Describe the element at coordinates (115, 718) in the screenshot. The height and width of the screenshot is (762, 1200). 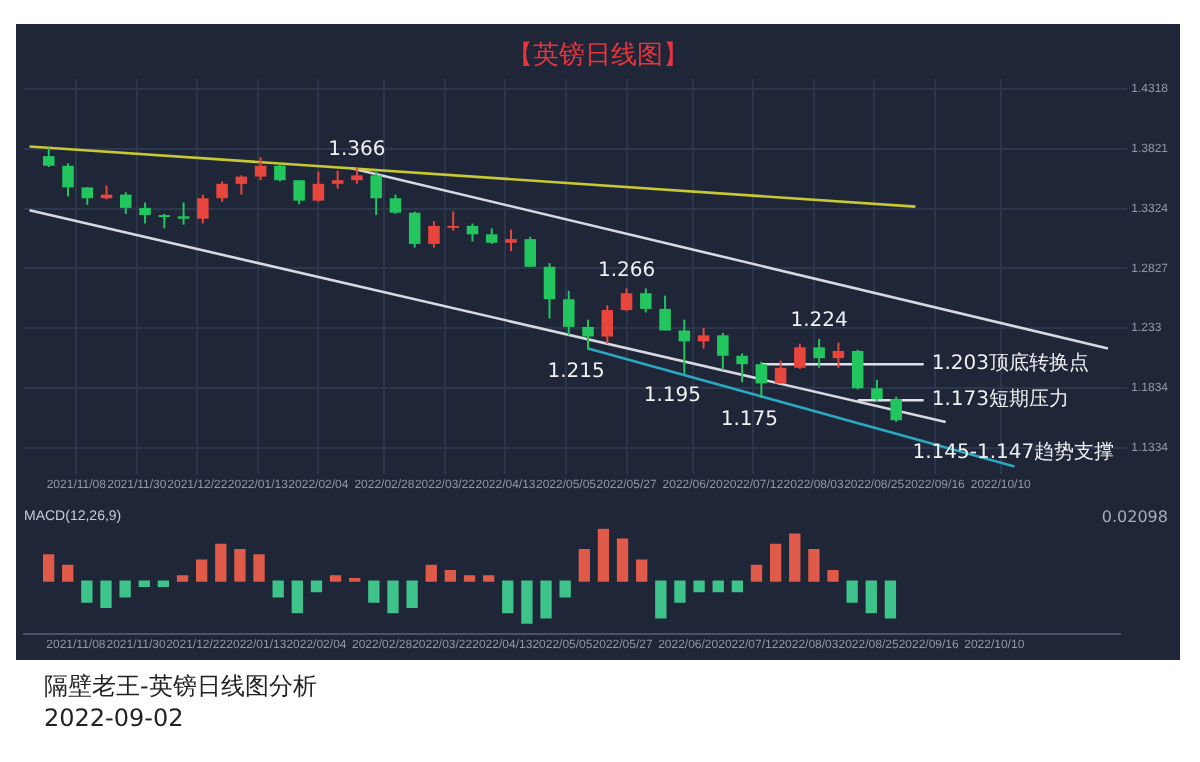
I see `text: 2022-09-02` at that location.